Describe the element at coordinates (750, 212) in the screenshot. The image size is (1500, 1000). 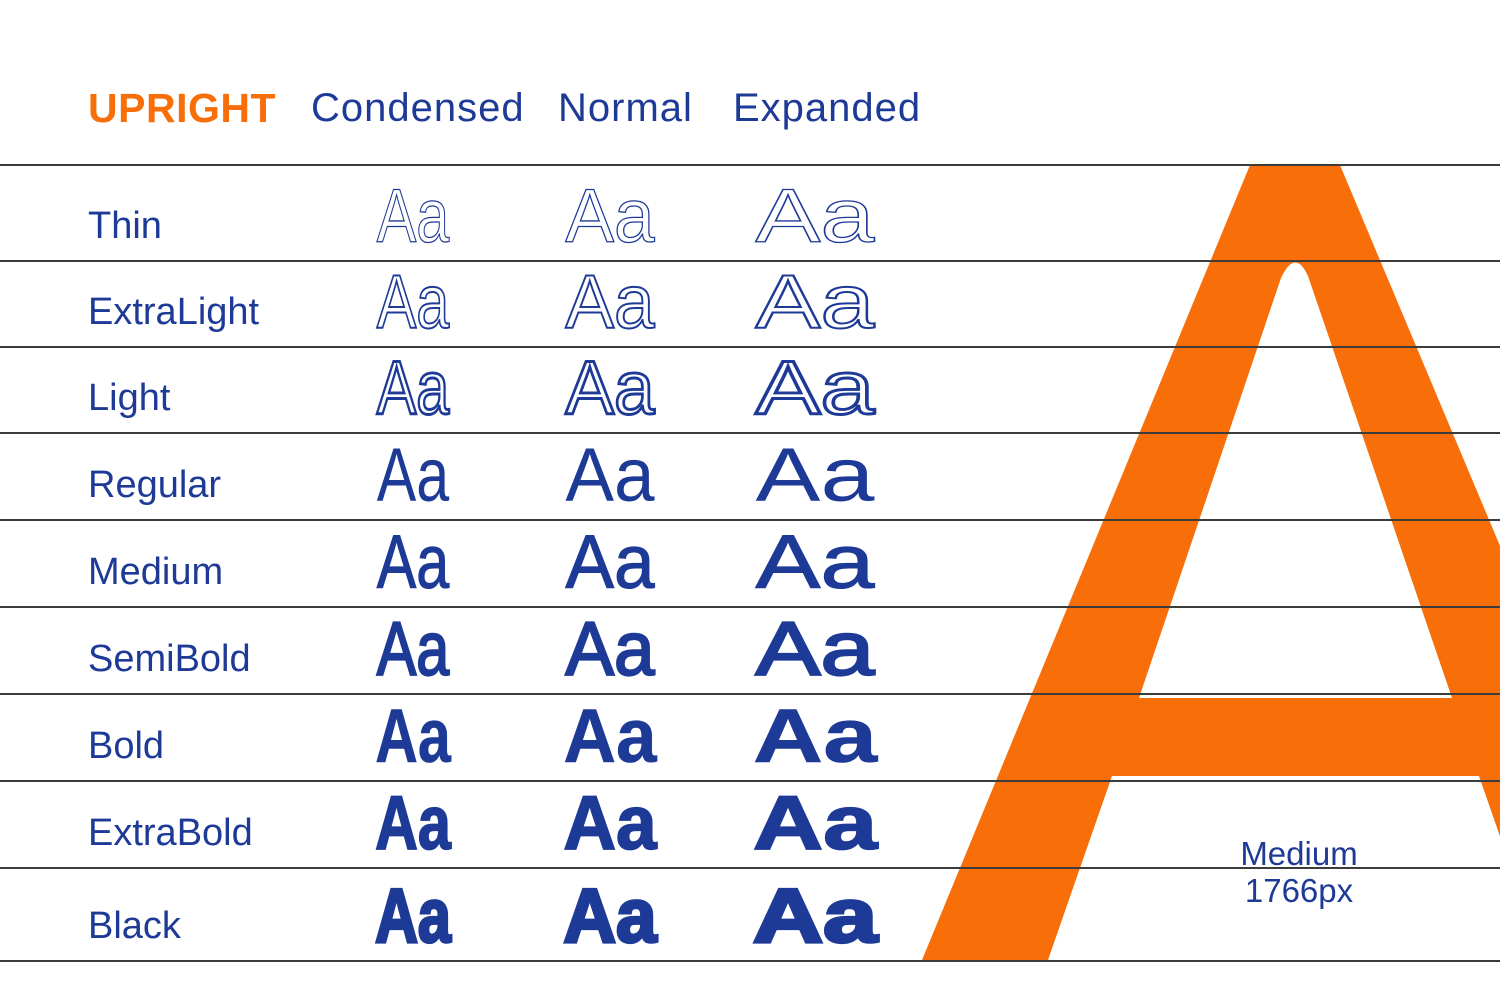
I see `weight-row-thin: Thin Aa Aa Aa` at that location.